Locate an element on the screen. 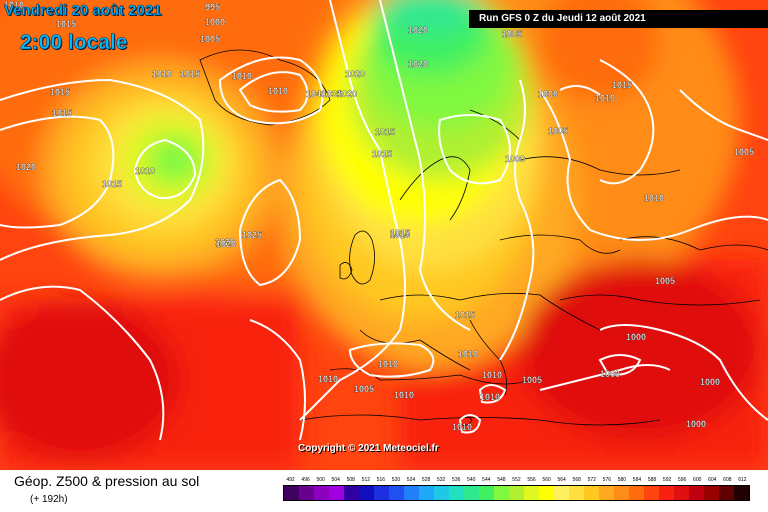 This screenshot has height=512, width=768. scale-level-label: 592 is located at coordinates (667, 480).